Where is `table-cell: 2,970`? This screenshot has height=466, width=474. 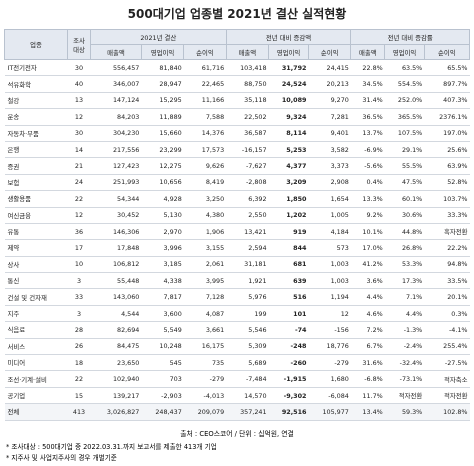 table-cell: 2,970 is located at coordinates (162, 232).